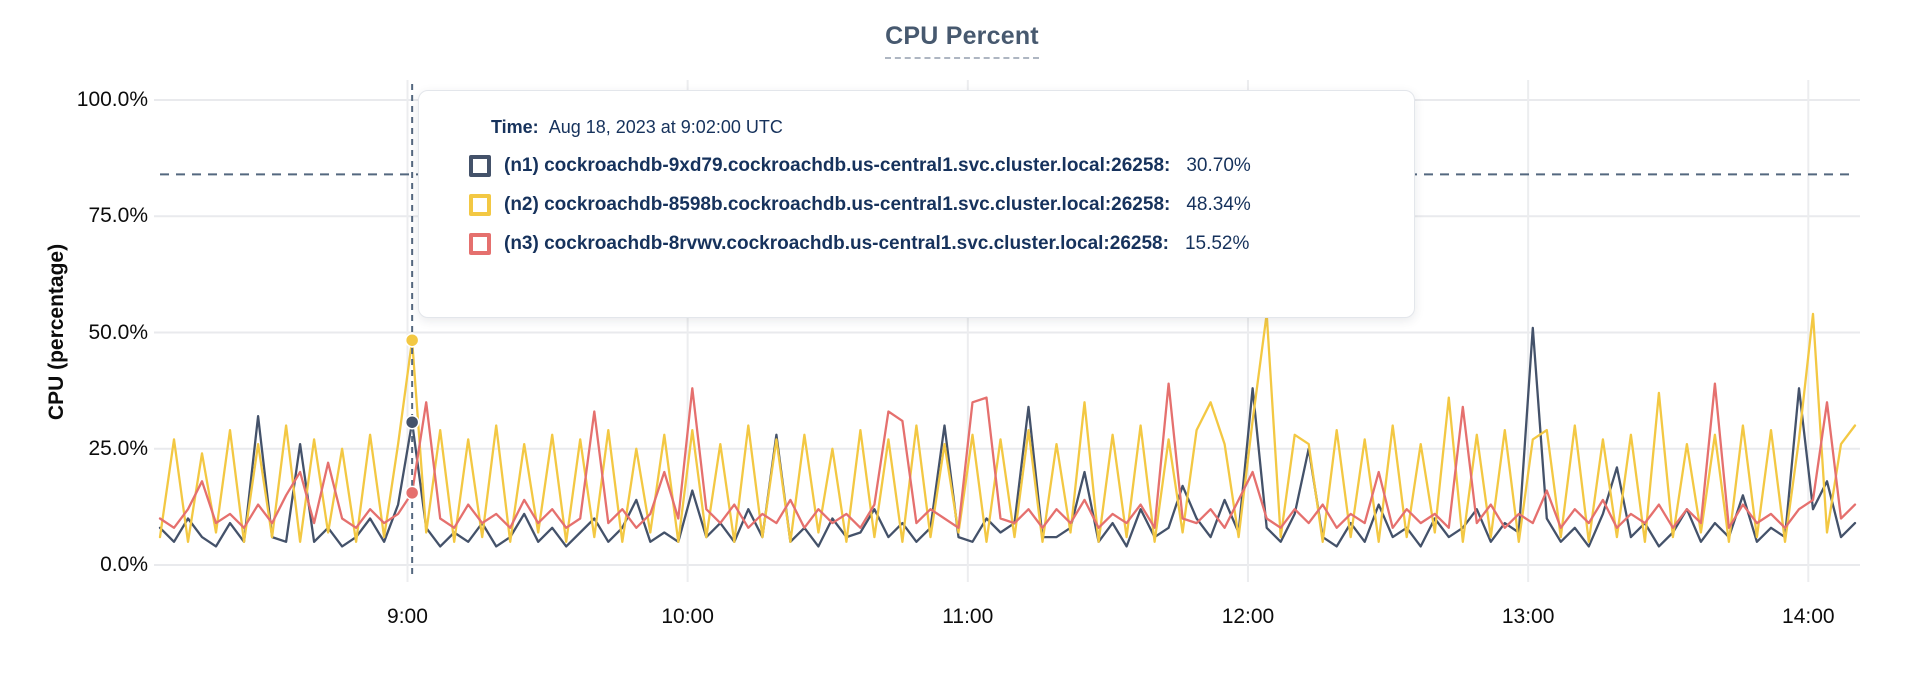 Image resolution: width=1924 pixels, height=694 pixels. Describe the element at coordinates (665, 127) in the screenshot. I see `tooltip-time-value: Aug 18, 2023 at 9:02:00 UTC` at that location.